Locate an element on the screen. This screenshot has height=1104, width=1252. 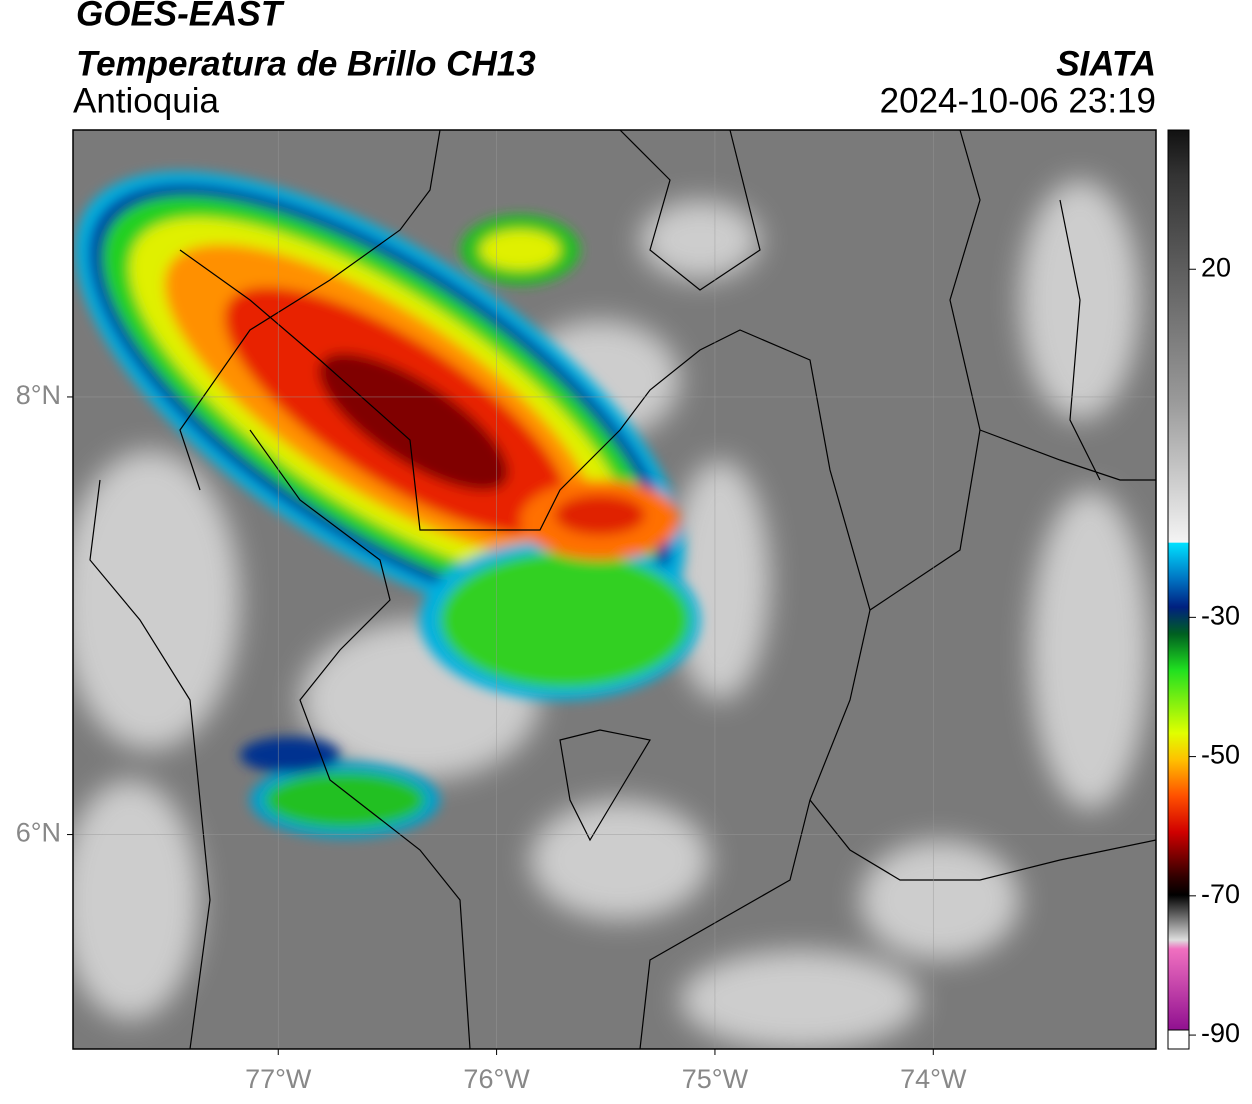
colorbar-tick-label: -70 is located at coordinates (1220, 894).